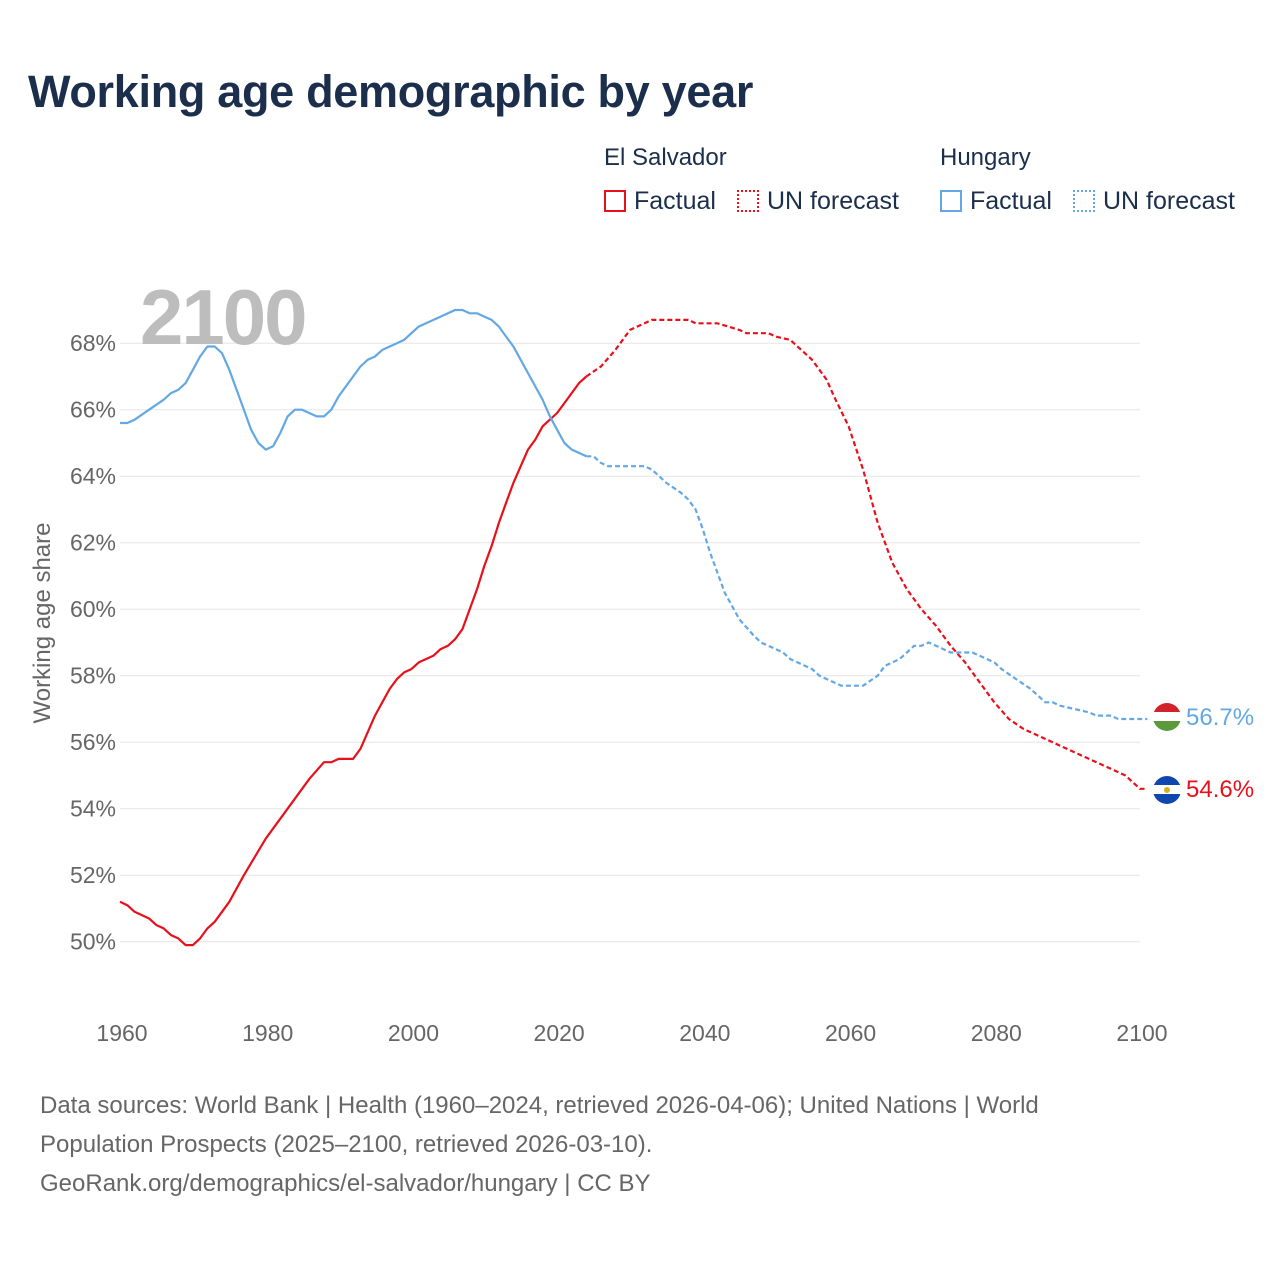 This screenshot has height=1280, width=1280. What do you see at coordinates (93, 875) in the screenshot?
I see `y-tick-label: 52%` at bounding box center [93, 875].